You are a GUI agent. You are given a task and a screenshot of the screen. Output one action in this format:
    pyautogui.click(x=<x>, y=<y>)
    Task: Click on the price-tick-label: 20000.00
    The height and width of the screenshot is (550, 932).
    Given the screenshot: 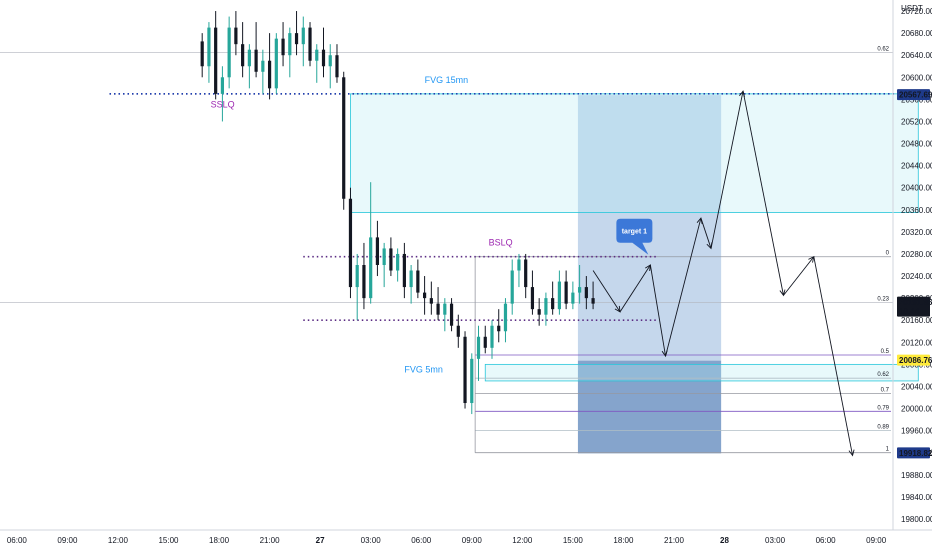 What is the action you would take?
    pyautogui.click(x=916, y=409)
    